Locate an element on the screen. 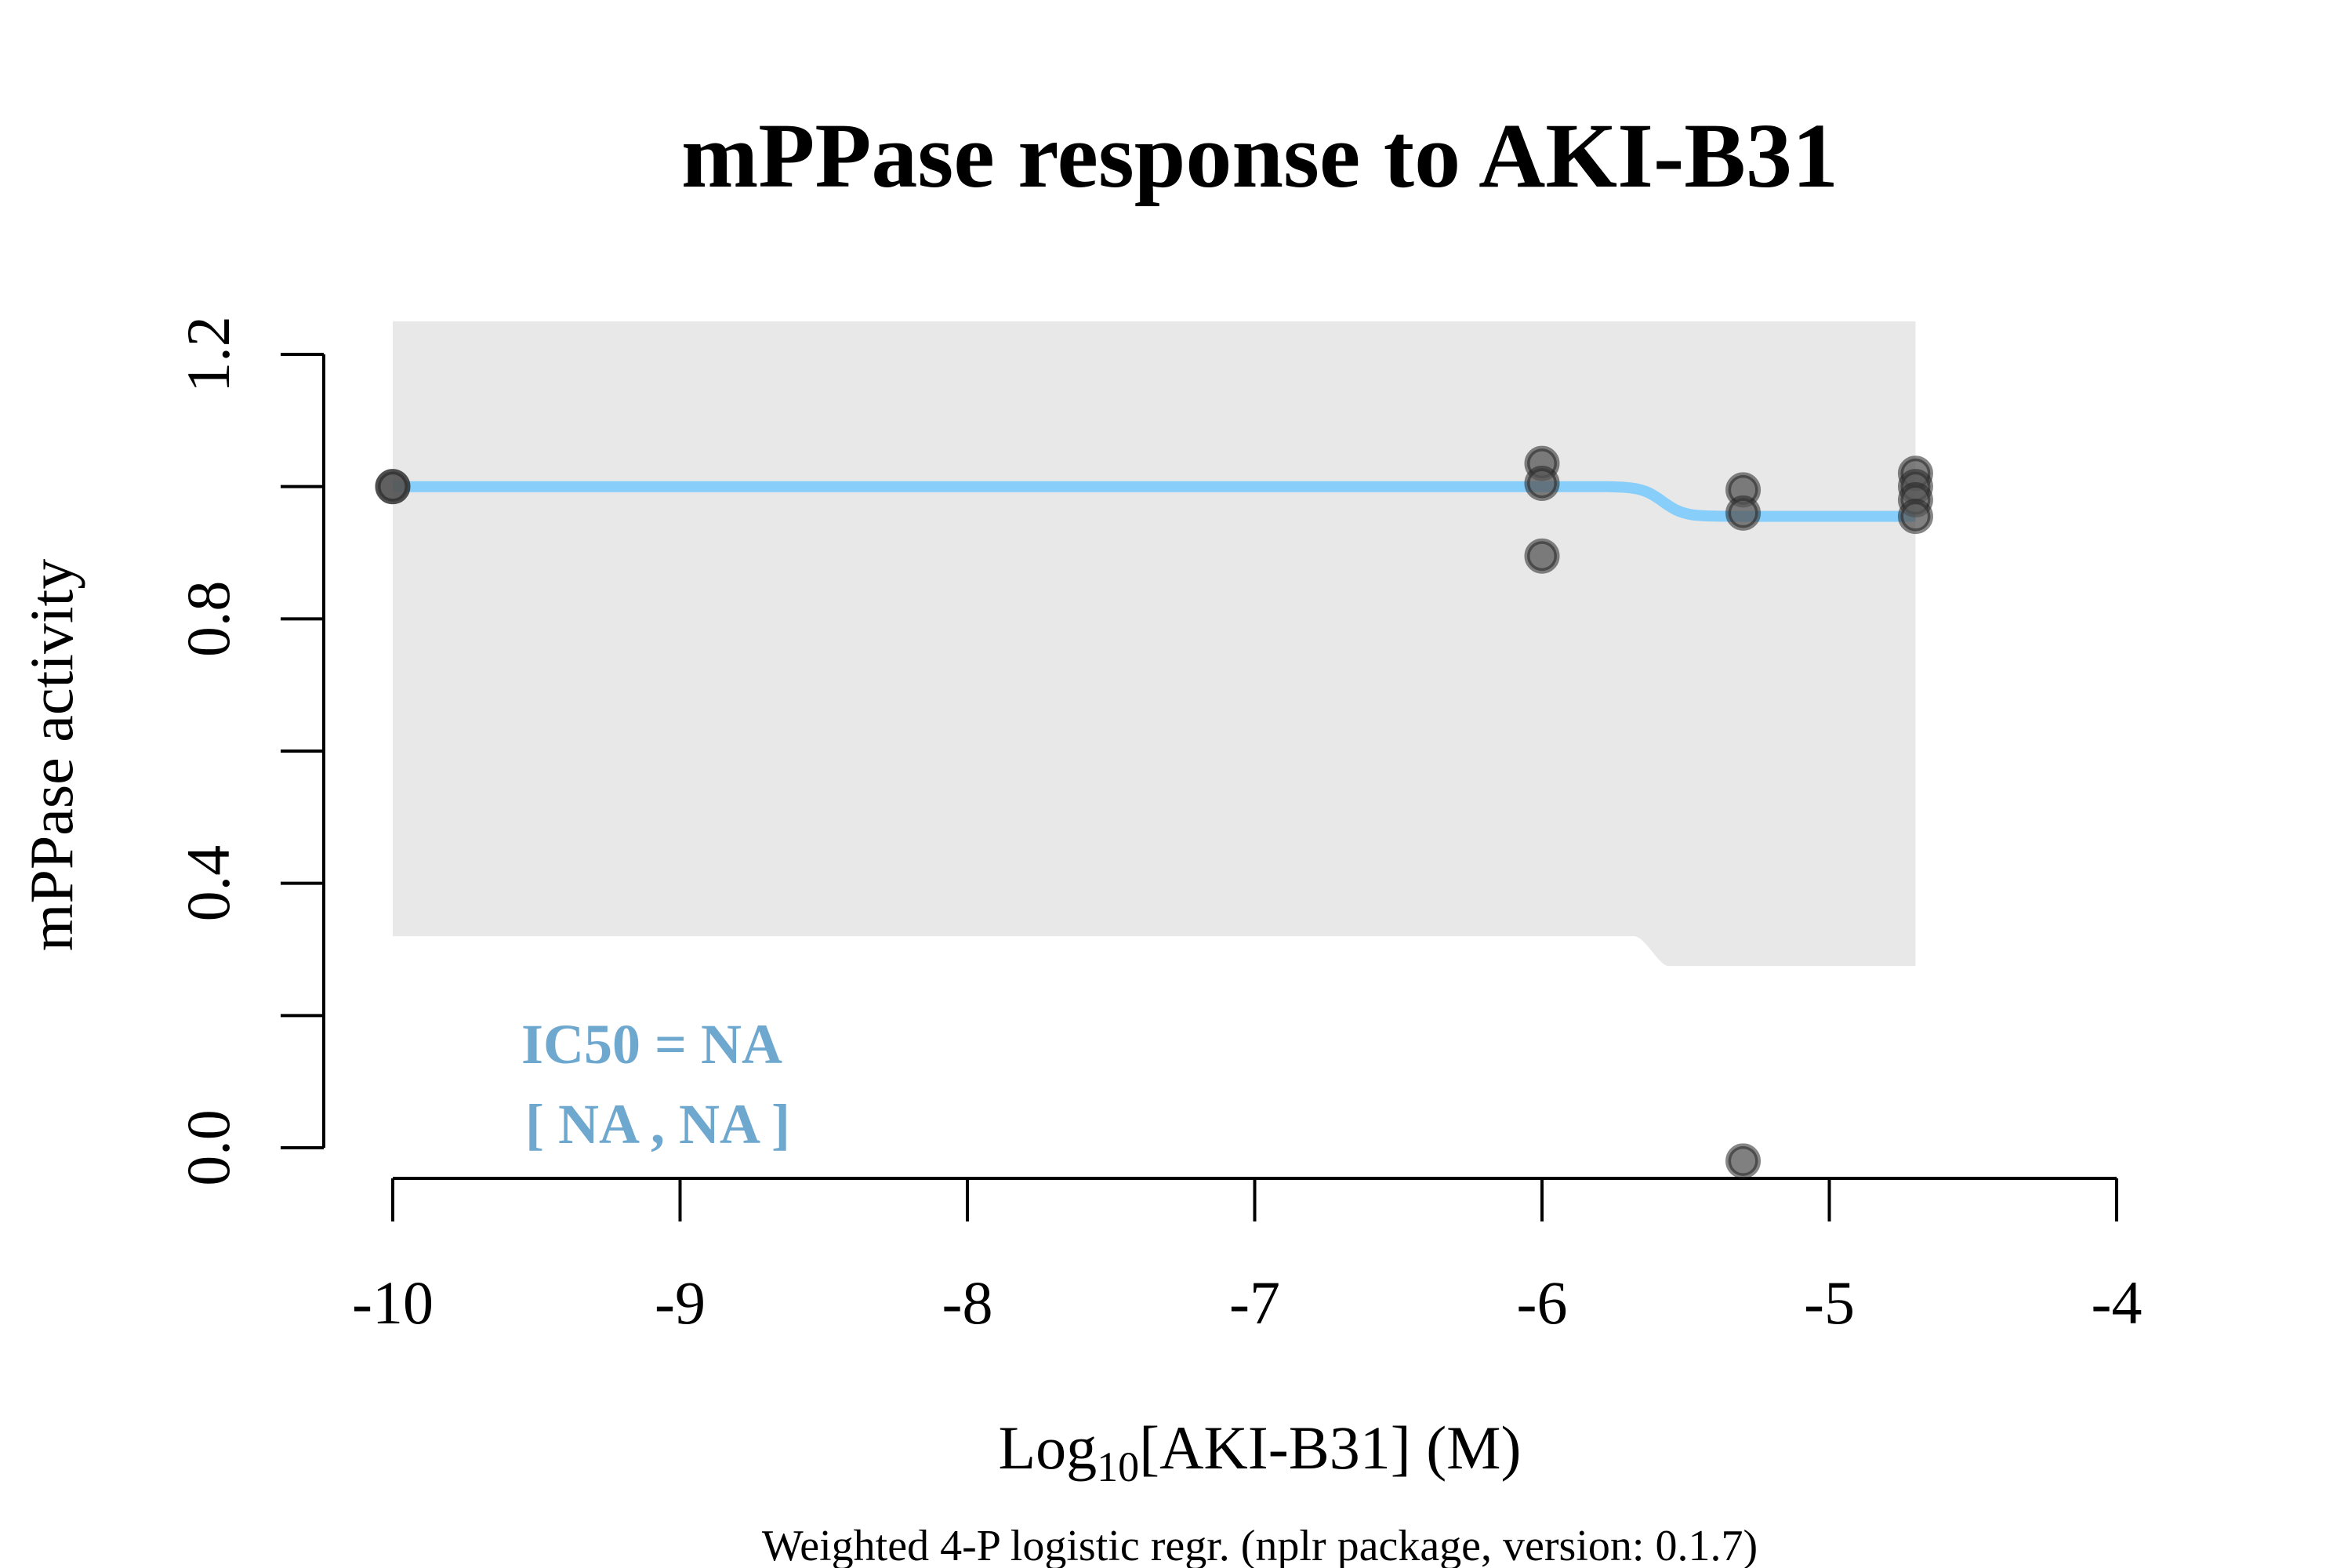 This screenshot has width=2333, height=1568. y-axis-label: mPPase activity is located at coordinates (51, 755).